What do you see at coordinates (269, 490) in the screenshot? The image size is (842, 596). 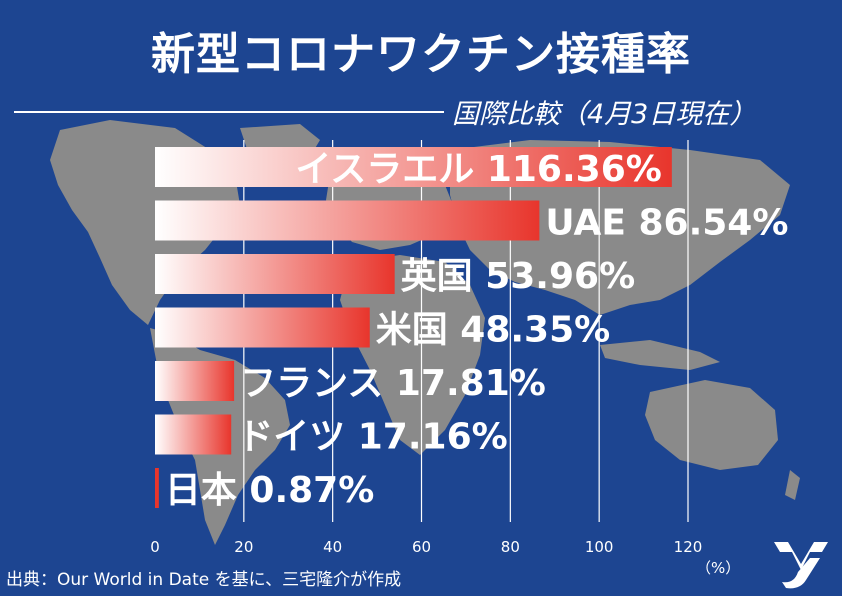 I see `bar-label: 日本 0.87%` at bounding box center [269, 490].